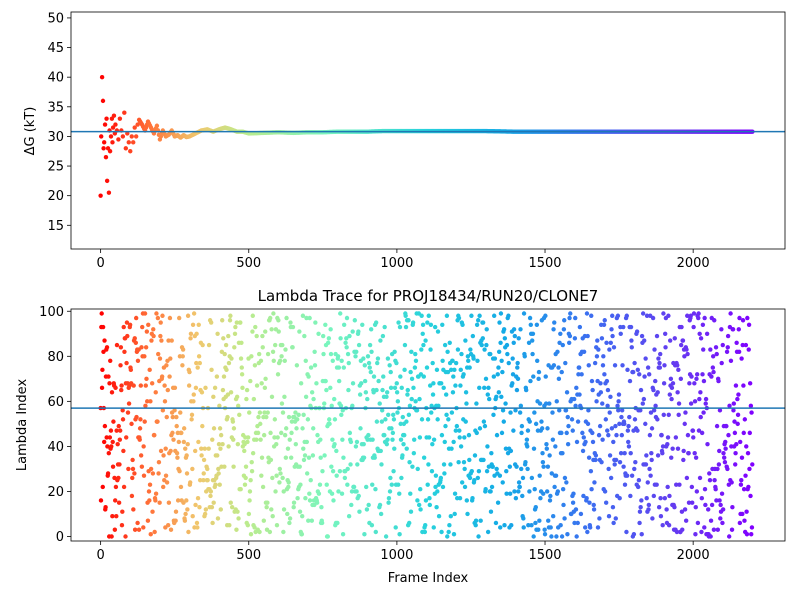 This screenshot has width=800, height=600. I want to click on top-y-tick-label: 45, so click(55, 48).